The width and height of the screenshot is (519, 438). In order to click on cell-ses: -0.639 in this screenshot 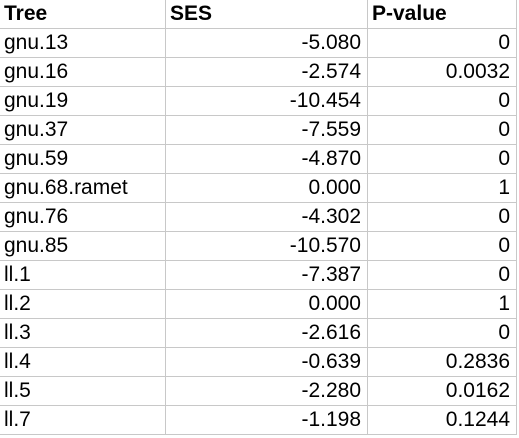, I will do `click(267, 362)`.